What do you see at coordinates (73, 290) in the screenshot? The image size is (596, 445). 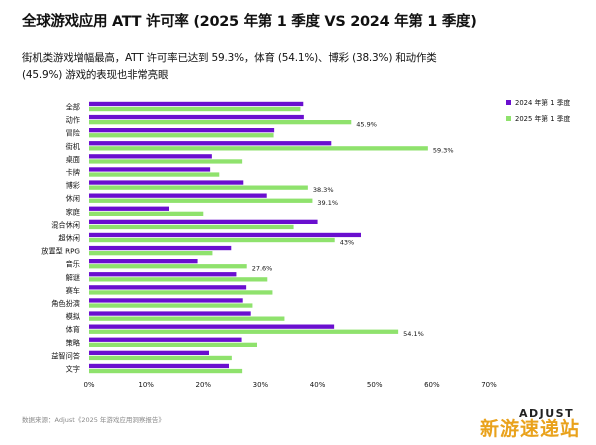 I see `category-label: 赛车` at bounding box center [73, 290].